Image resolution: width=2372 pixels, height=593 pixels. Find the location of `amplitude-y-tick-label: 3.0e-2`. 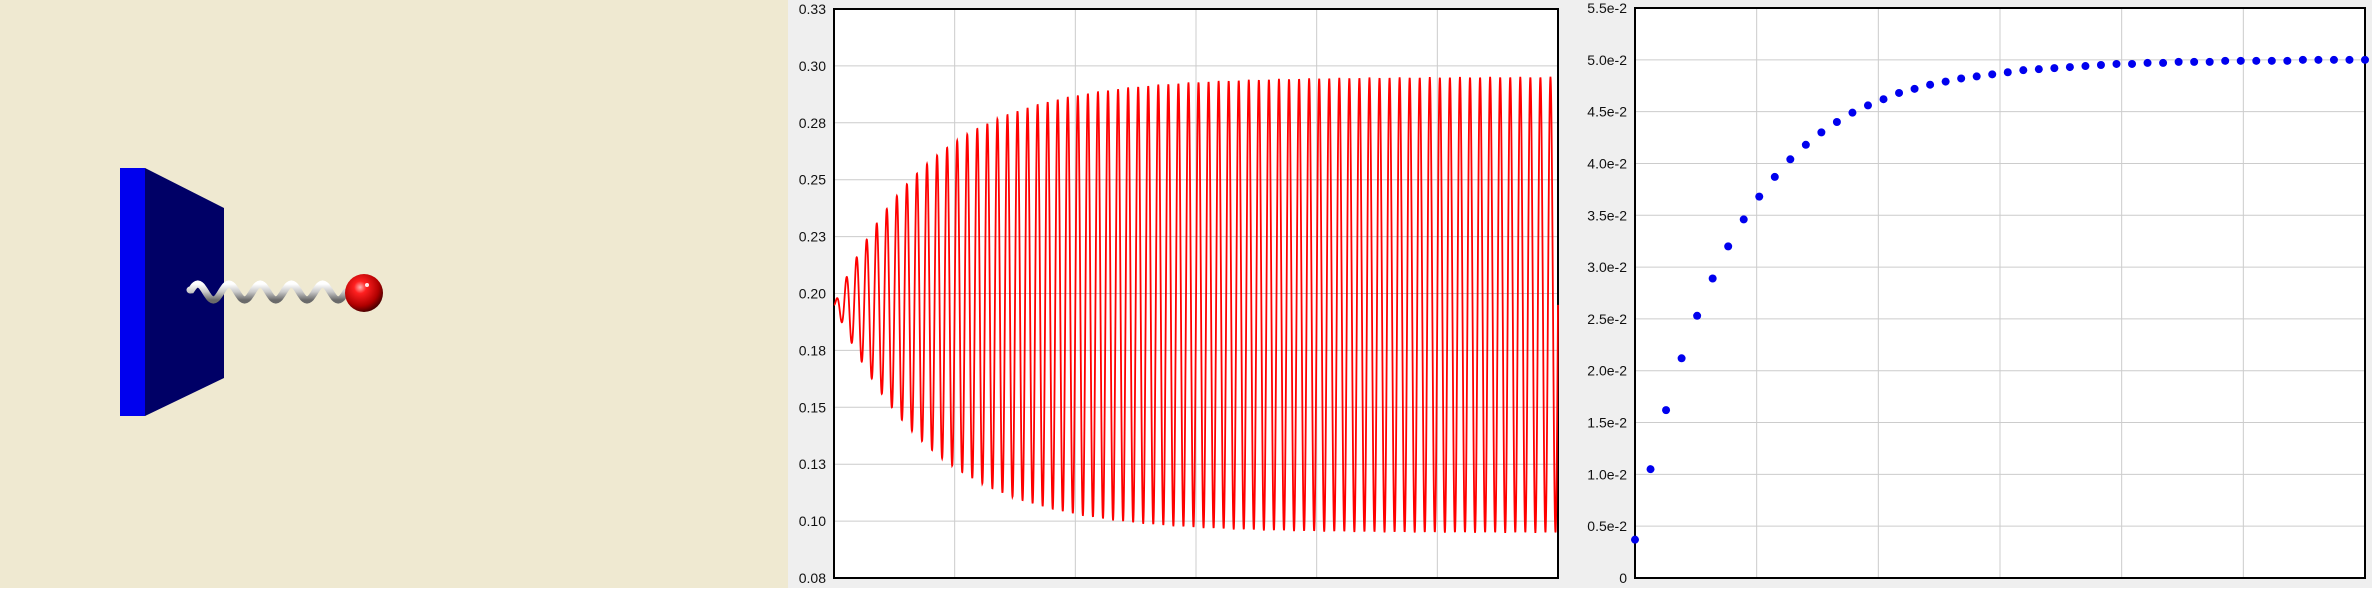

amplitude-y-tick-label: 3.0e-2 is located at coordinates (1607, 267).